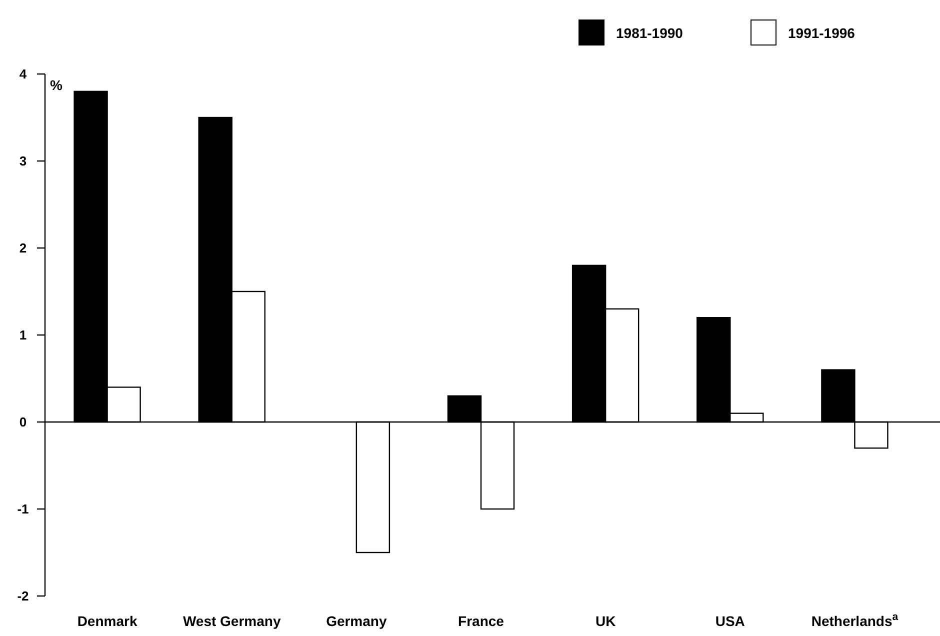  I want to click on legend-label: 1991-1996, so click(822, 32).